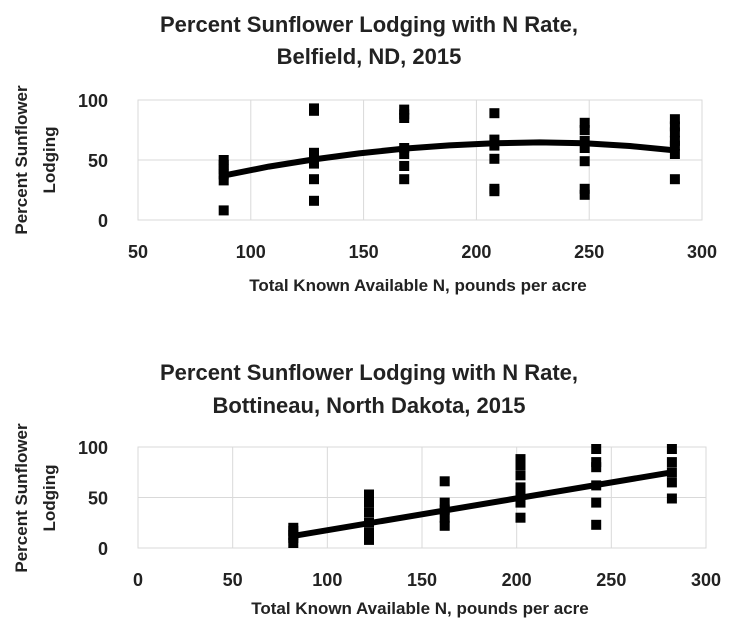 This screenshot has height=623, width=741. Describe the element at coordinates (138, 580) in the screenshot. I see `chart-bottineau-x-tick-label: 0` at that location.